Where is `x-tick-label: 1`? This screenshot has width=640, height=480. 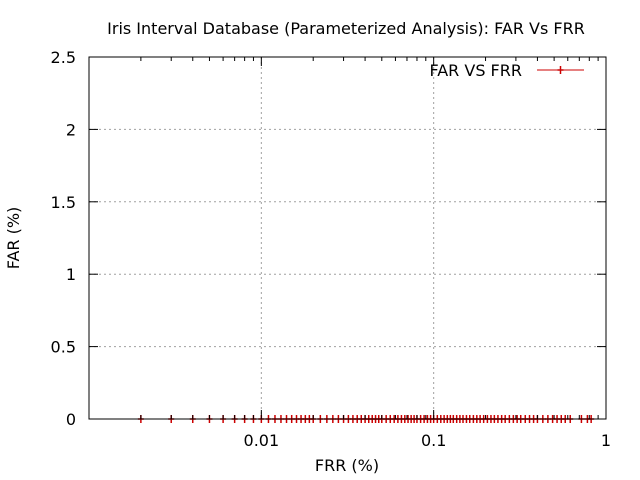
x-tick-label: 1 is located at coordinates (606, 440).